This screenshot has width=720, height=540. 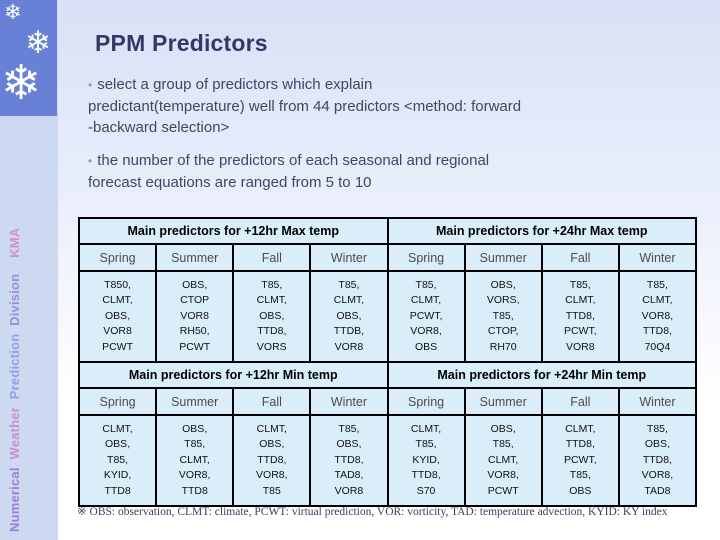 I want to click on org-name-part: Numerical, so click(x=14, y=499).